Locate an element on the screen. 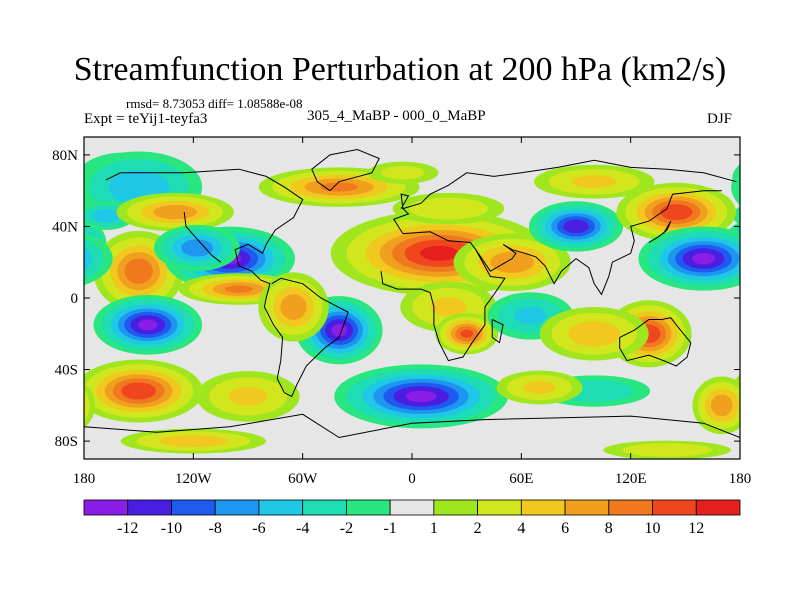  colorbar: -12 -10 -8 -6 -4 -2 -1 1 2 4 6 8 10 12 is located at coordinates (412, 518).